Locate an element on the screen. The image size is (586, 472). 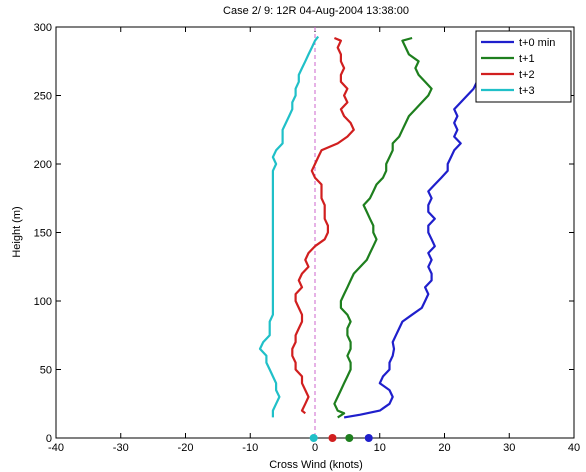
x-tick-label: 10 is located at coordinates (380, 448).